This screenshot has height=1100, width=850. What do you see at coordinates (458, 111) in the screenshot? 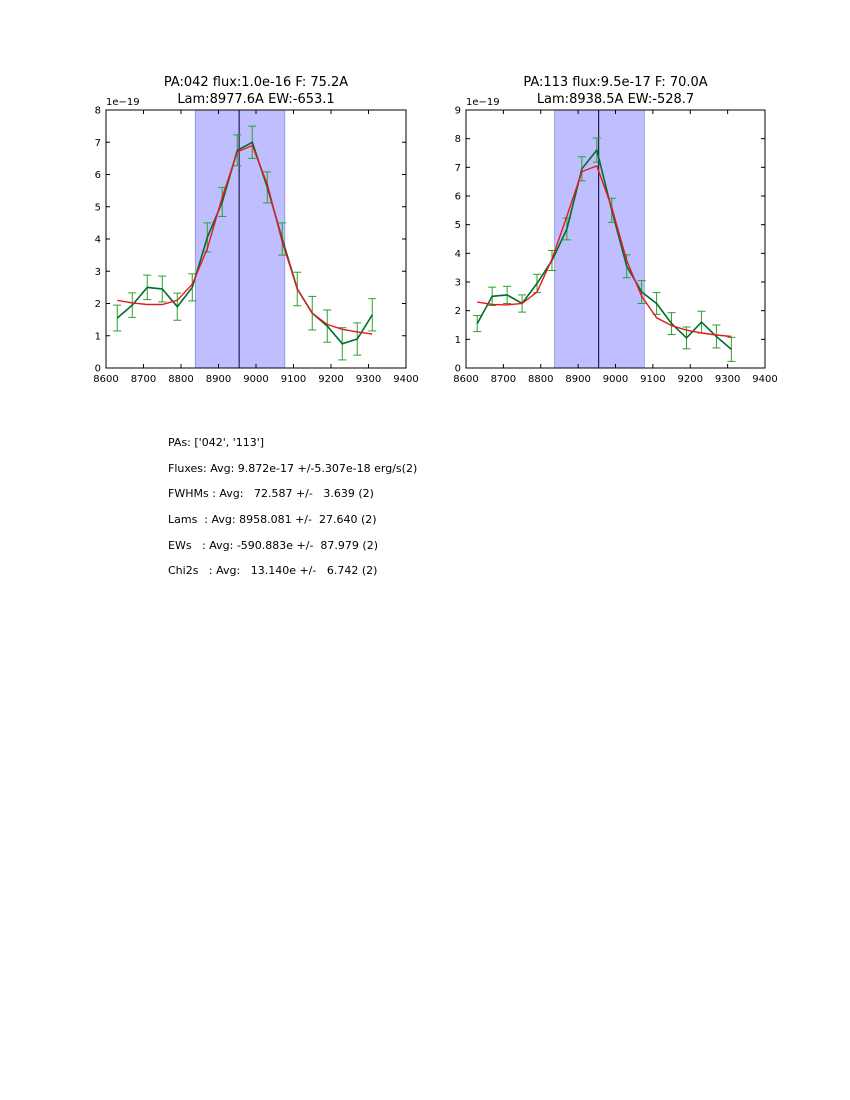
I see `y-tick-label: 9` at bounding box center [458, 111].